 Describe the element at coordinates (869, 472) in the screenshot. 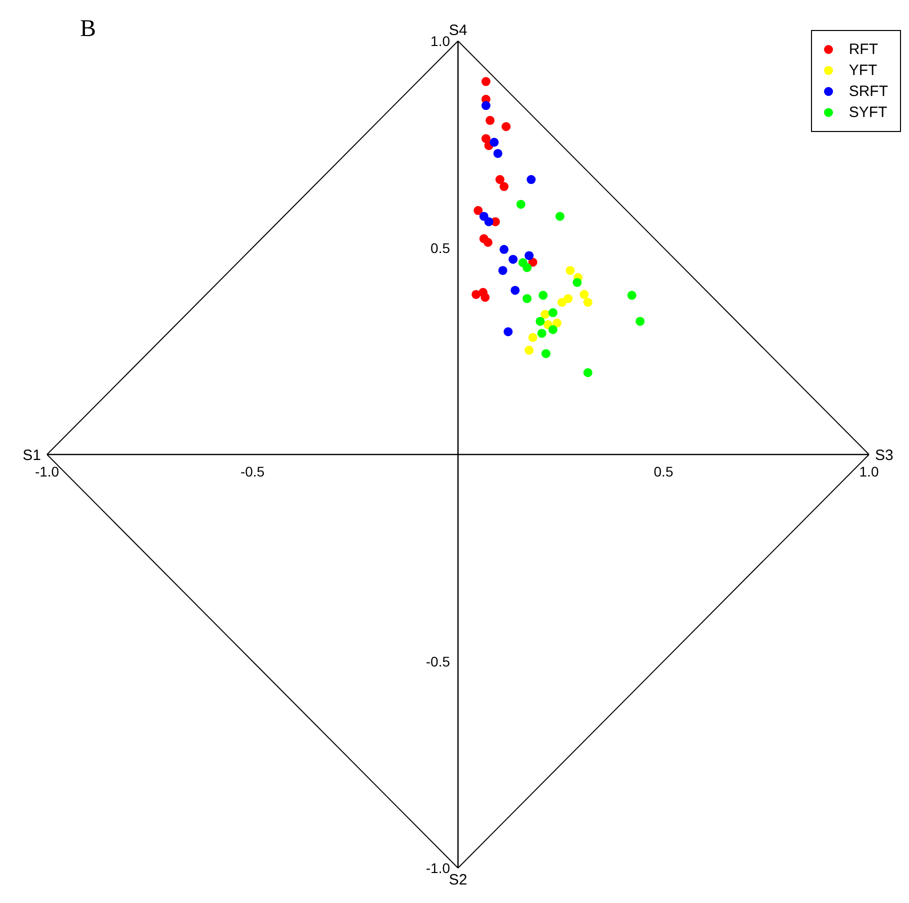

I see `x-tick-label: 1.0` at that location.